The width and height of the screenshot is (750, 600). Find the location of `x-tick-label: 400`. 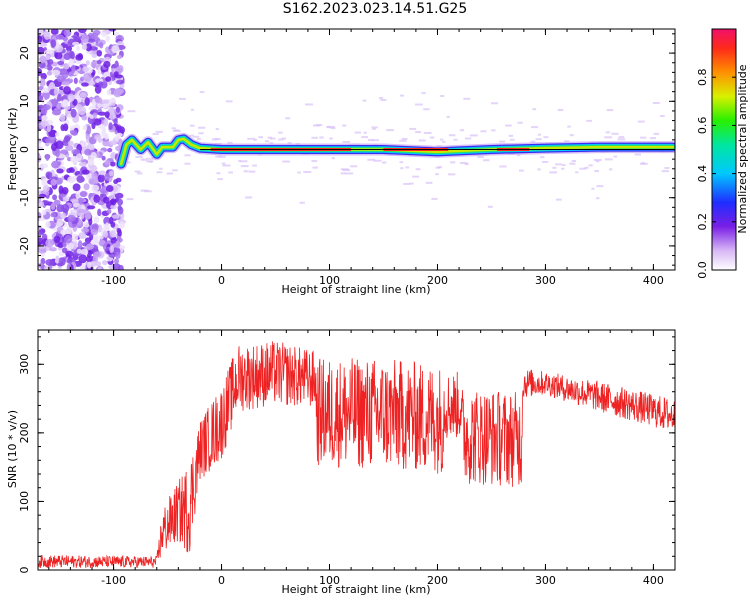

x-tick-label: 400 is located at coordinates (653, 580).